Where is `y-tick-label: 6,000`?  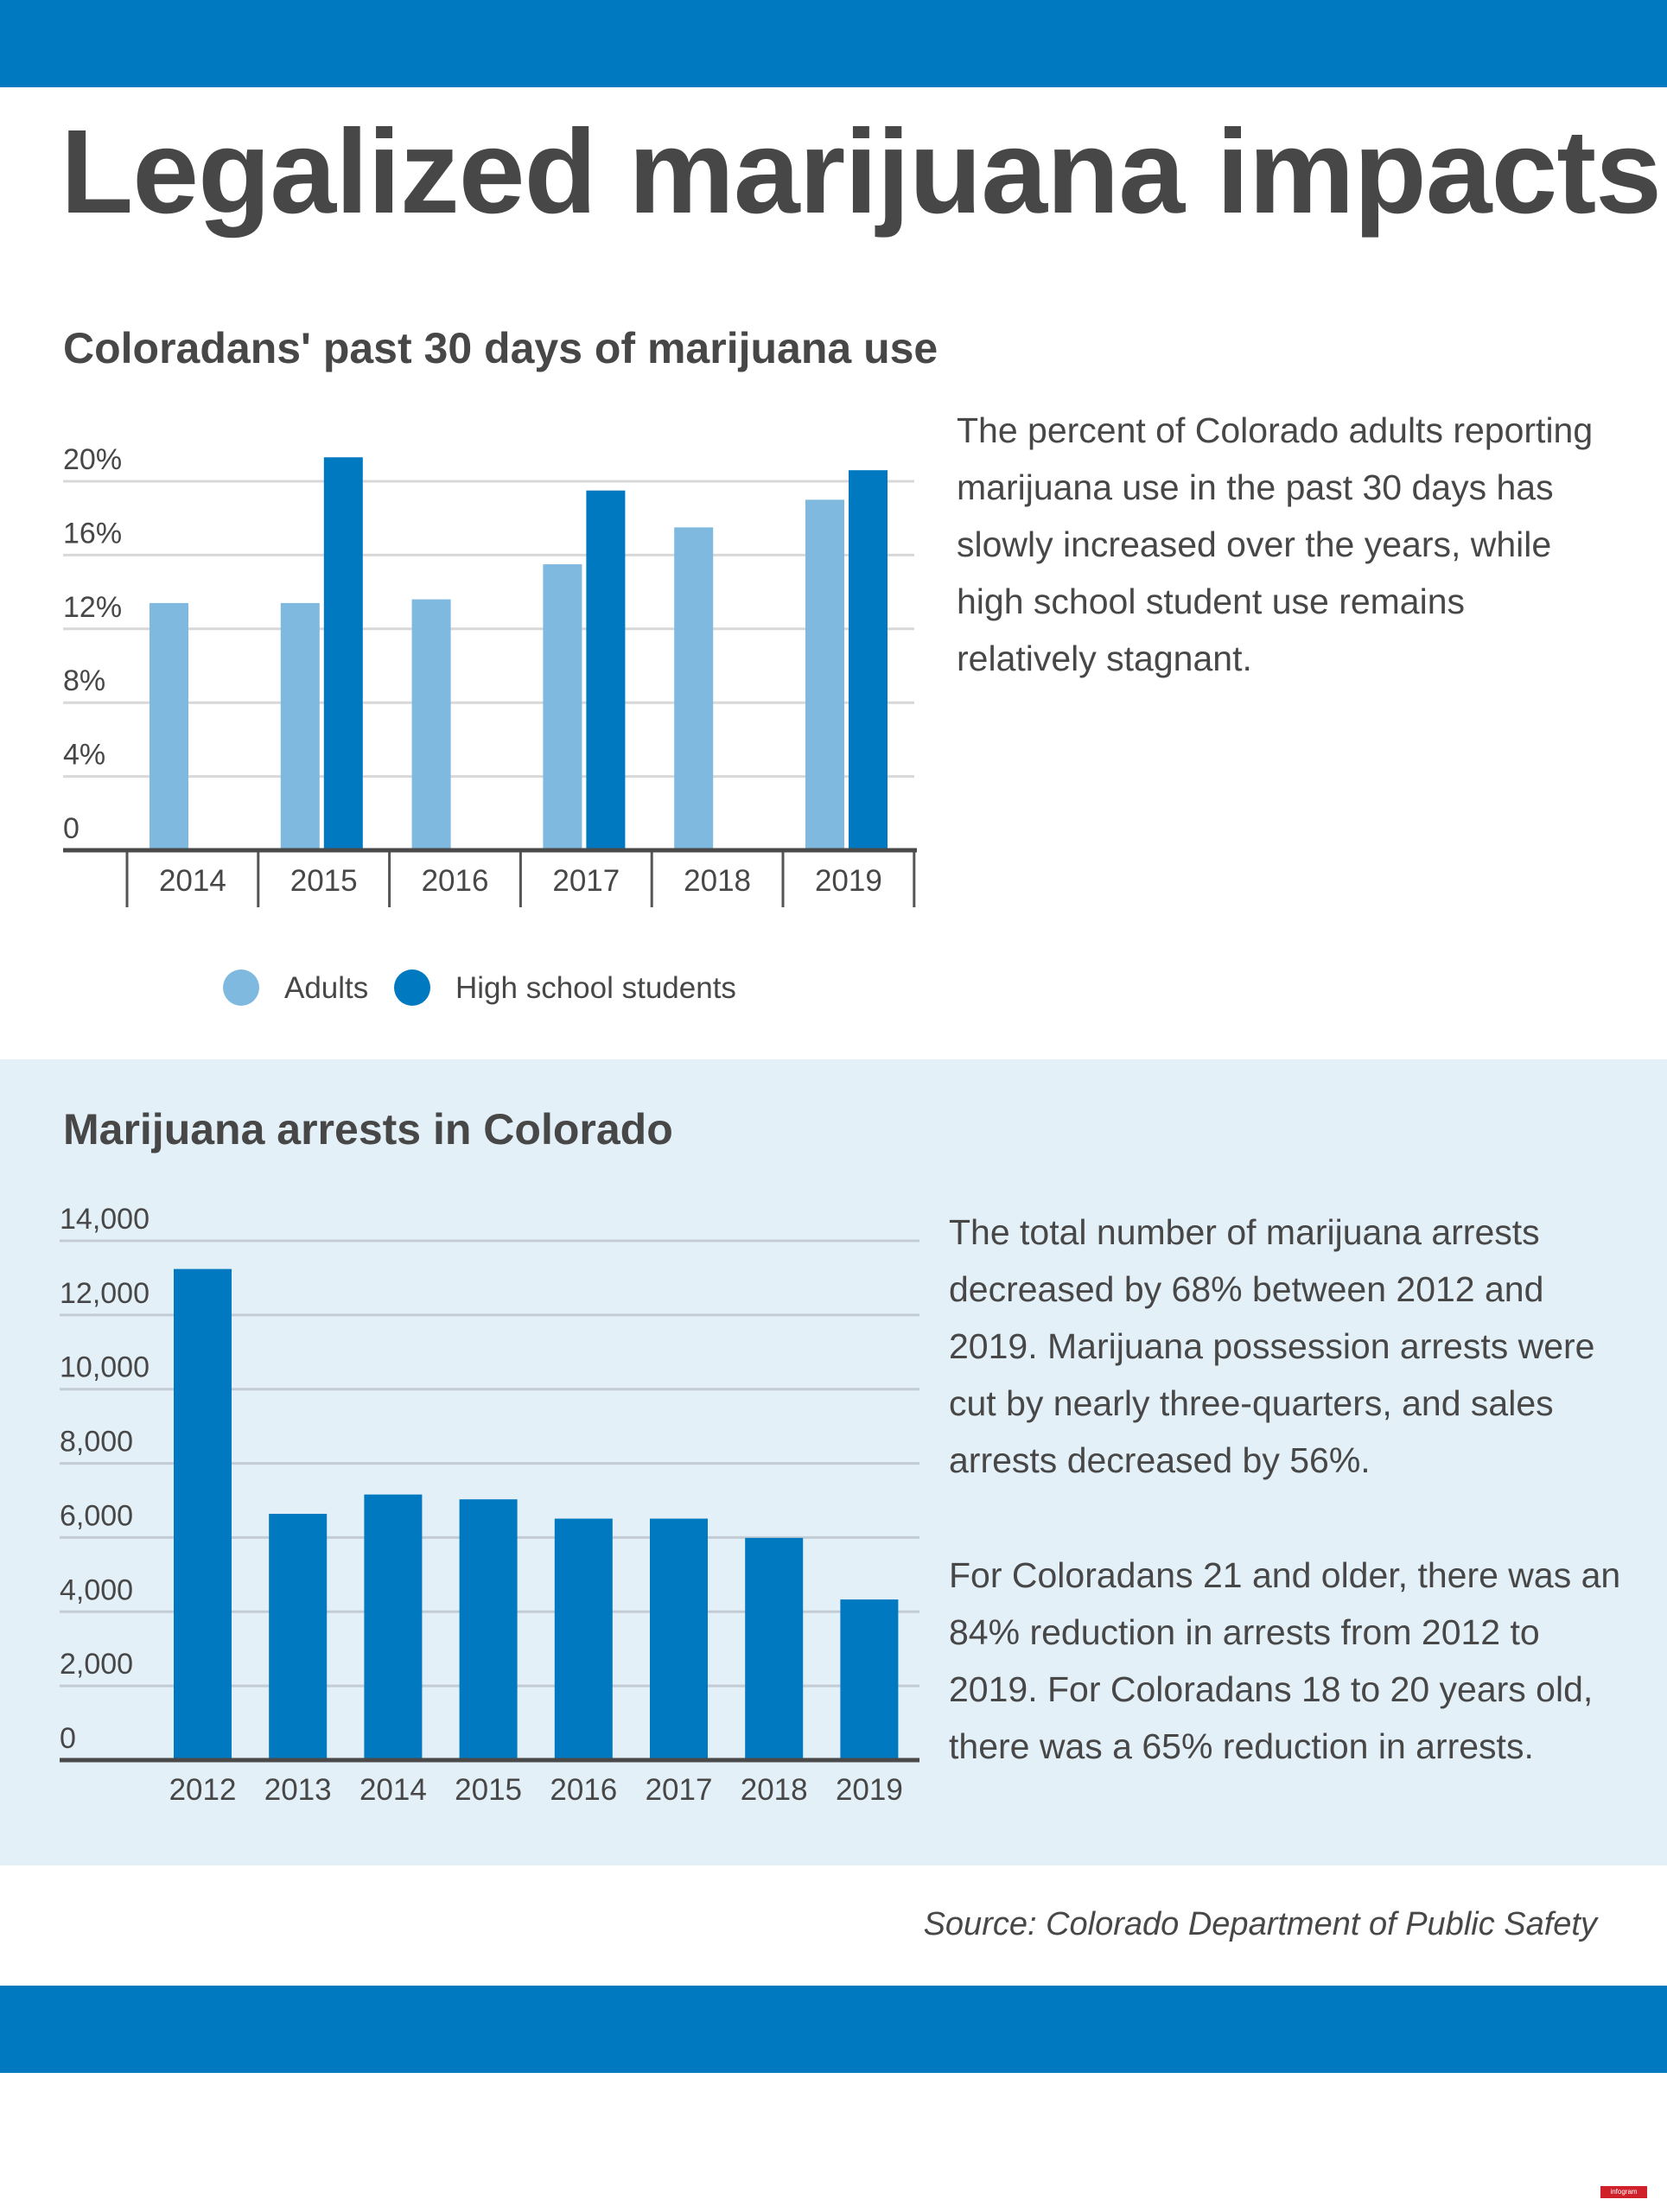
y-tick-label: 6,000 is located at coordinates (96, 1515).